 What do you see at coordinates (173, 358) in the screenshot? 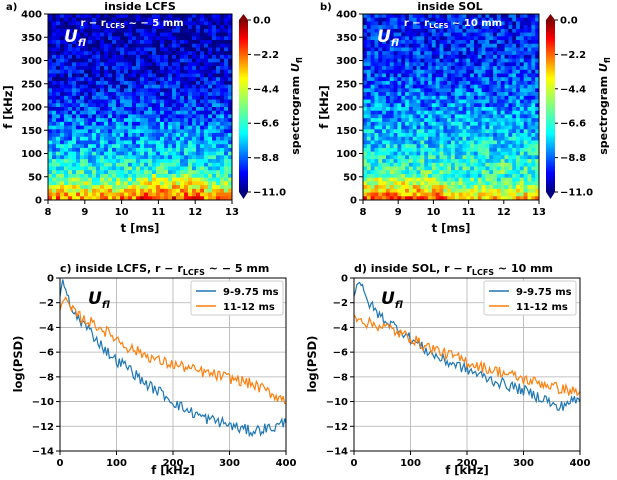
I see `psd-lines-c` at bounding box center [173, 358].